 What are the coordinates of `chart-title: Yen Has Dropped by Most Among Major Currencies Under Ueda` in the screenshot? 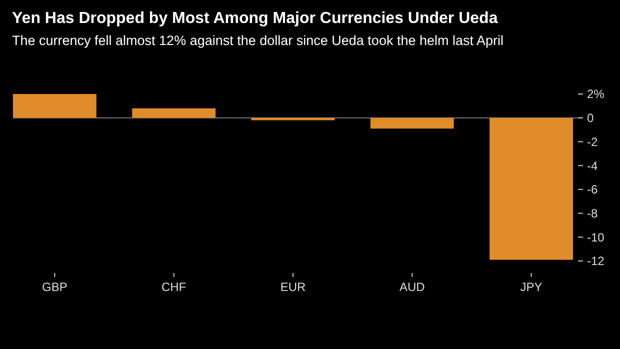 It's located at (255, 18).